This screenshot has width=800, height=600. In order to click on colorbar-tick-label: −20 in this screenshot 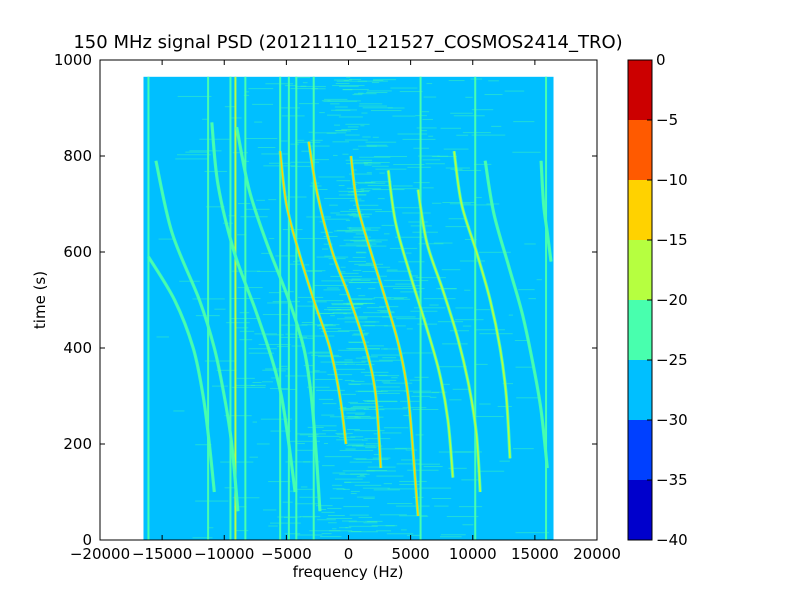, I will do `click(672, 300)`.